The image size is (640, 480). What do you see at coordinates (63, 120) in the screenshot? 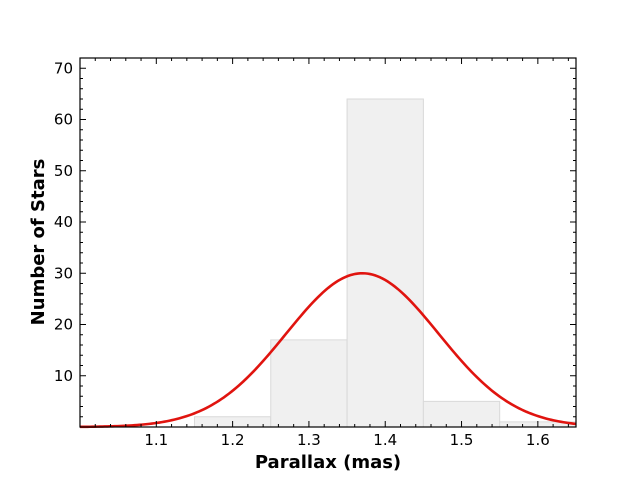
I see `y-tick-label: 60` at bounding box center [63, 120].